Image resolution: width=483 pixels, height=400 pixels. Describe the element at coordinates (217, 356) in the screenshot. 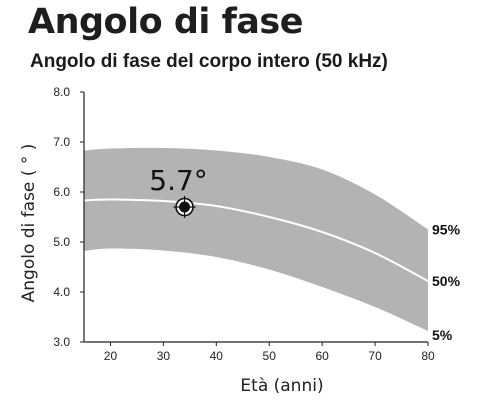

I see `x-tick-label: 40` at that location.